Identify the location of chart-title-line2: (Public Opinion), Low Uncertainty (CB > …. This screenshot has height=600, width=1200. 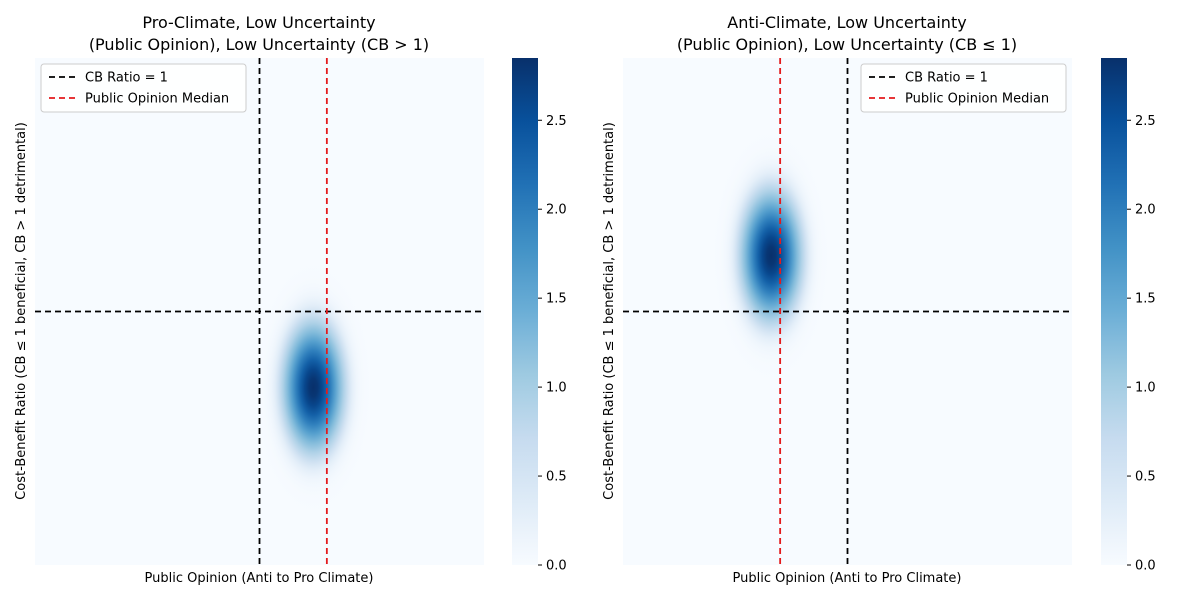
(259, 44).